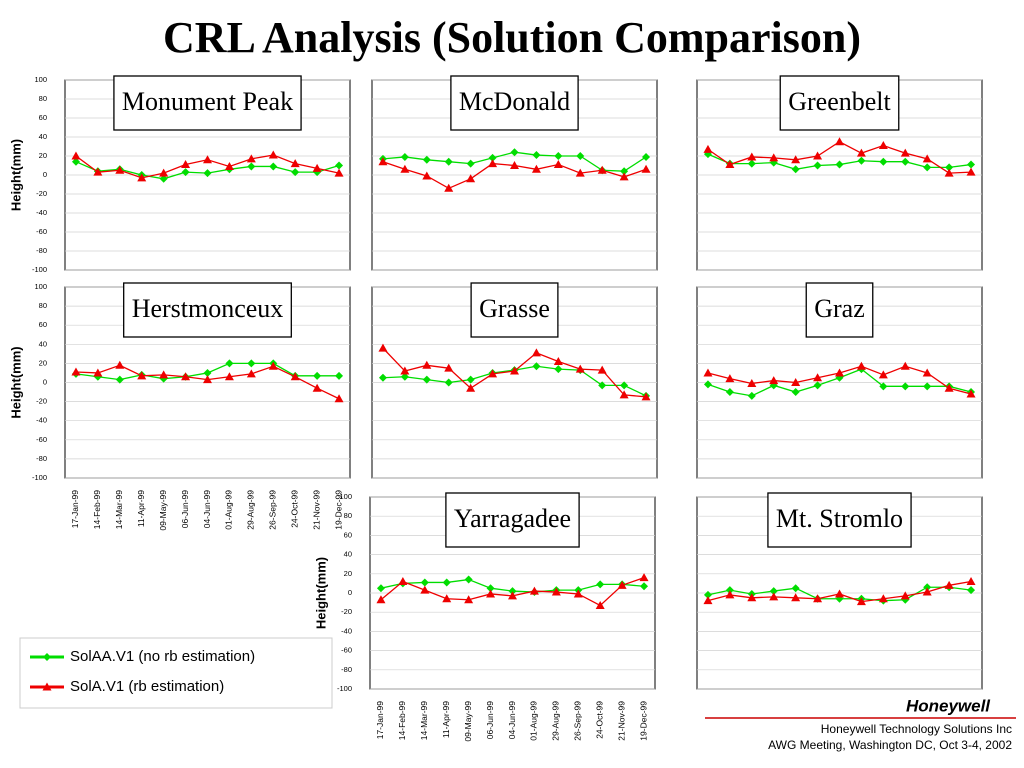 The width and height of the screenshot is (1024, 768). What do you see at coordinates (512, 37) in the screenshot?
I see `slide-title: CRL Analysis (Solution Comparison)` at bounding box center [512, 37].